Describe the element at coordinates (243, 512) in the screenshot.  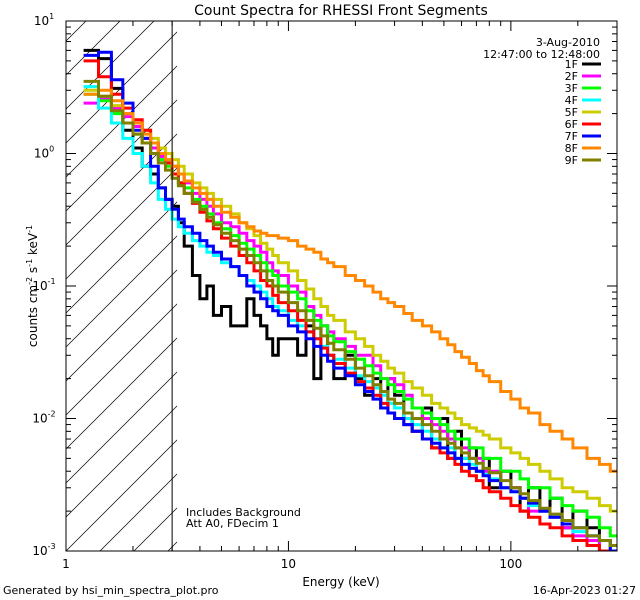
I see `annotation-background: Includes Background` at that location.